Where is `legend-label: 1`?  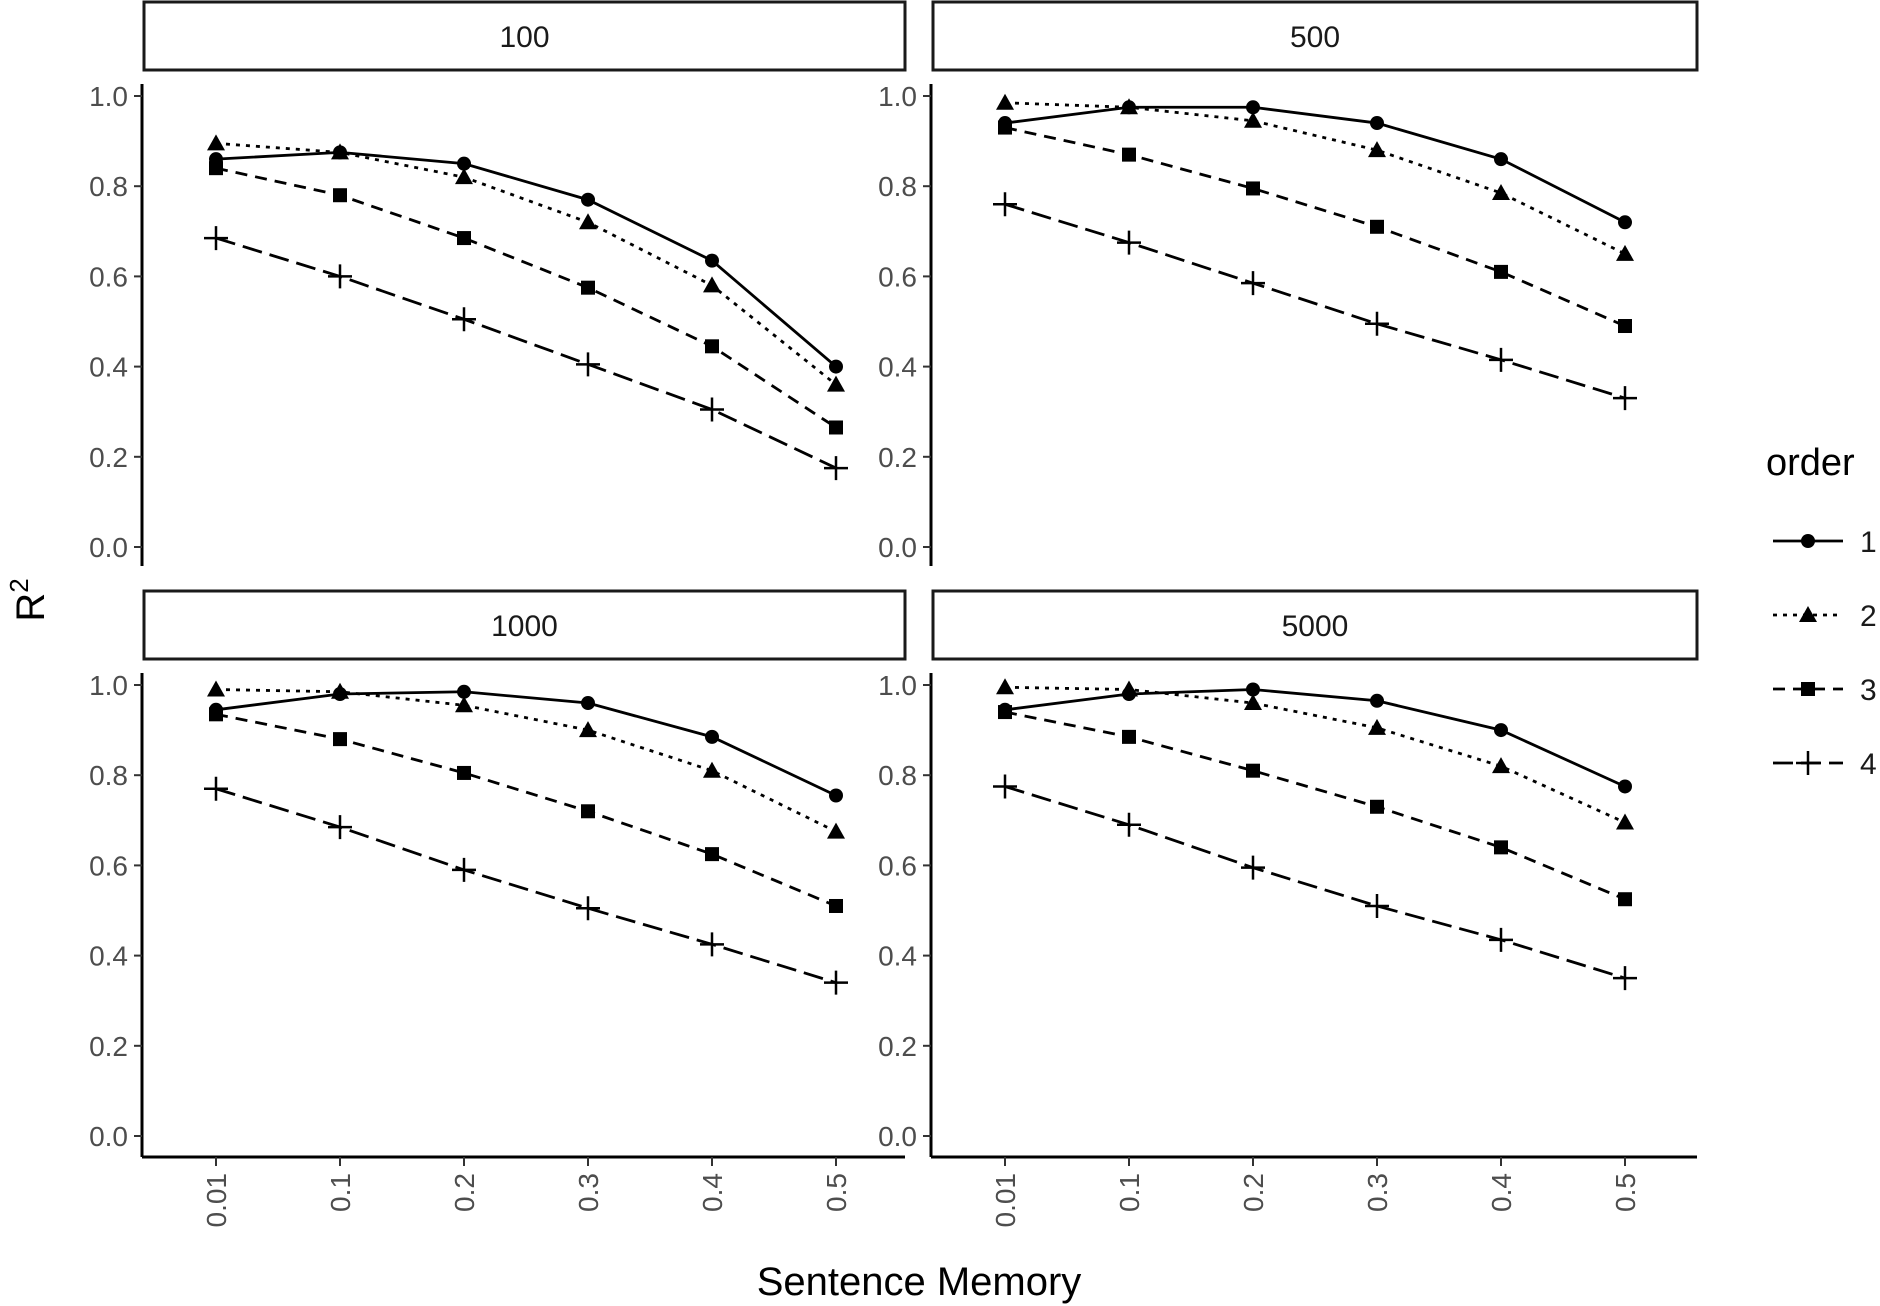
legend-label: 1 is located at coordinates (1868, 542).